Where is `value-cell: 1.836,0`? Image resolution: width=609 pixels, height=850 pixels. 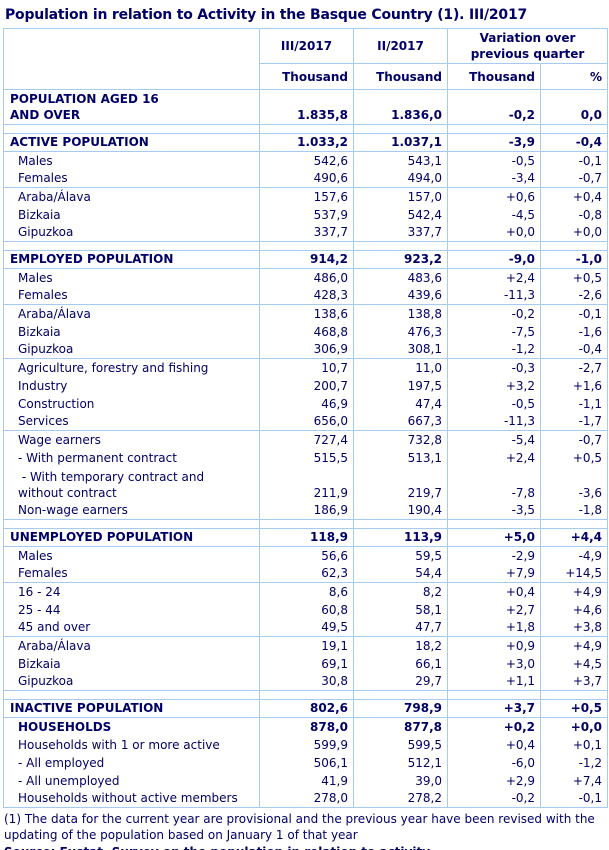
value-cell: 1.836,0 is located at coordinates (400, 107).